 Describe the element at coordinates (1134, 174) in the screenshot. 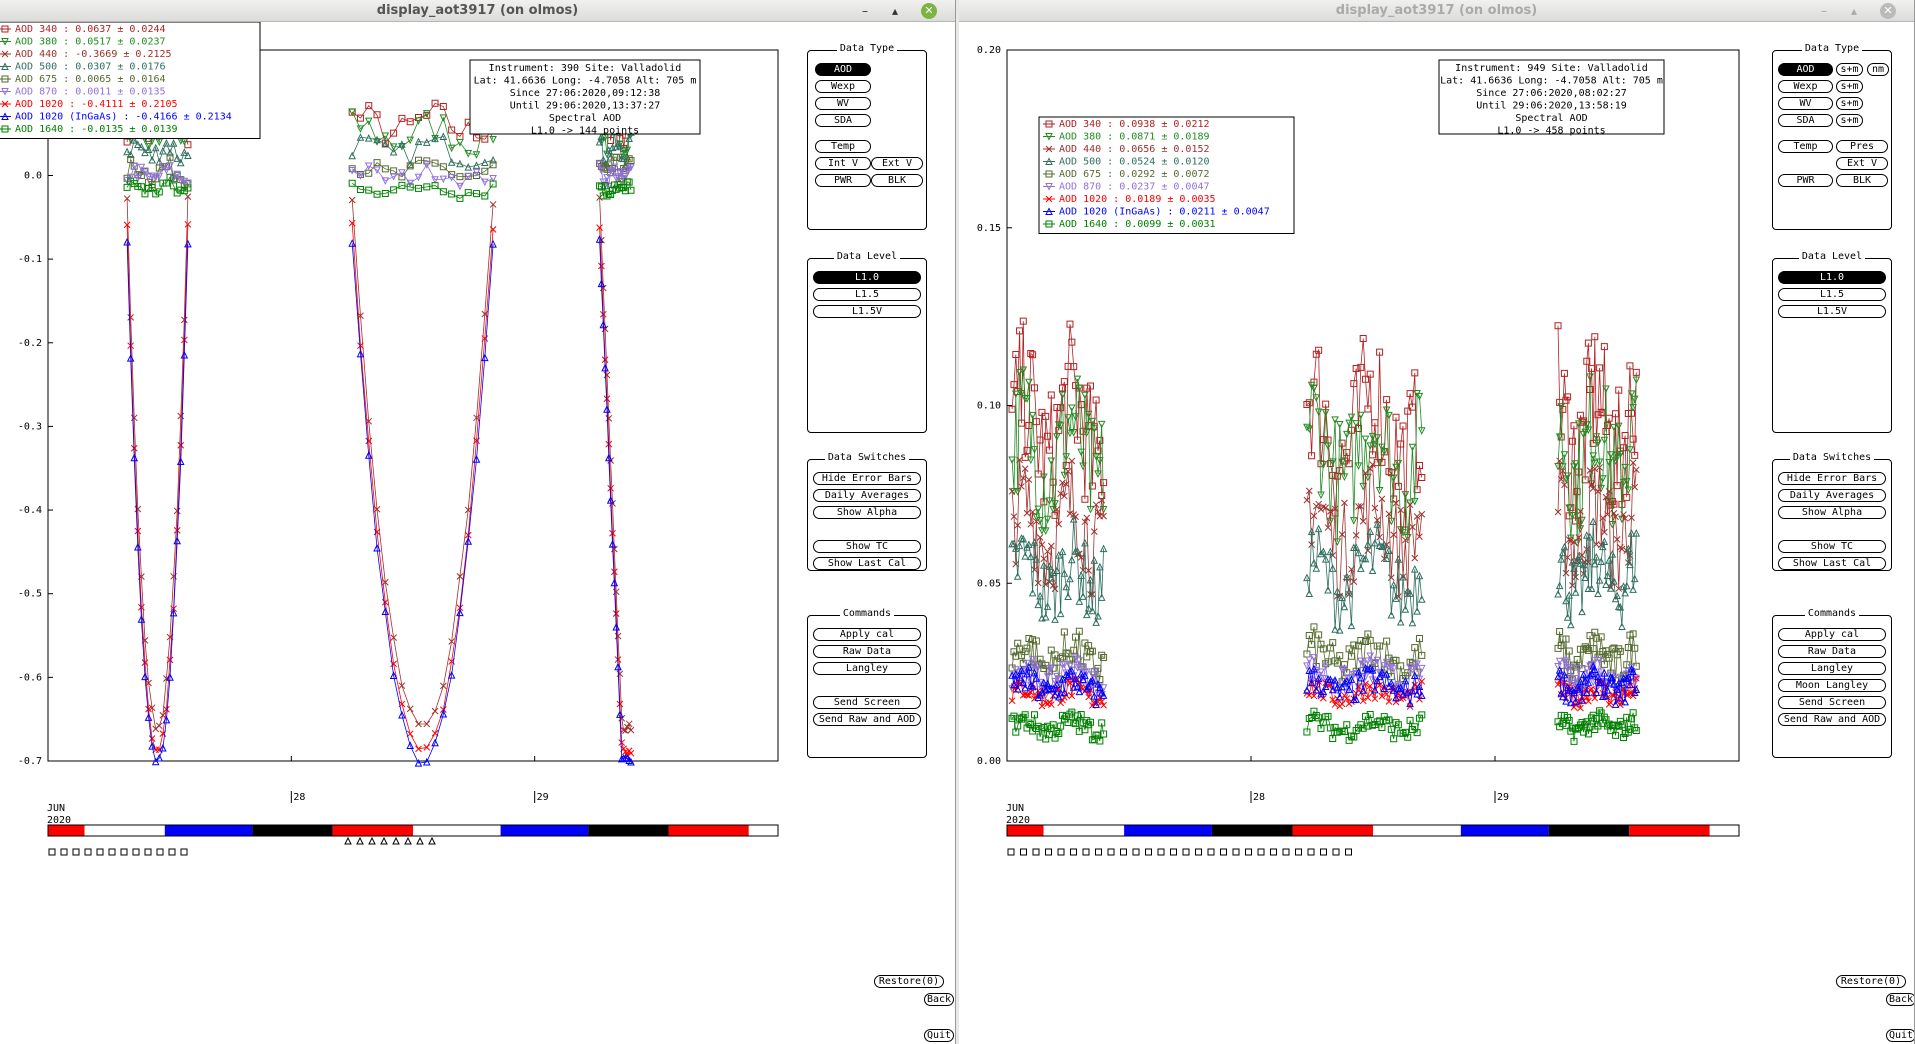

I see `legend-label: AOD 675 : 0.0292 ± 0.0072` at that location.